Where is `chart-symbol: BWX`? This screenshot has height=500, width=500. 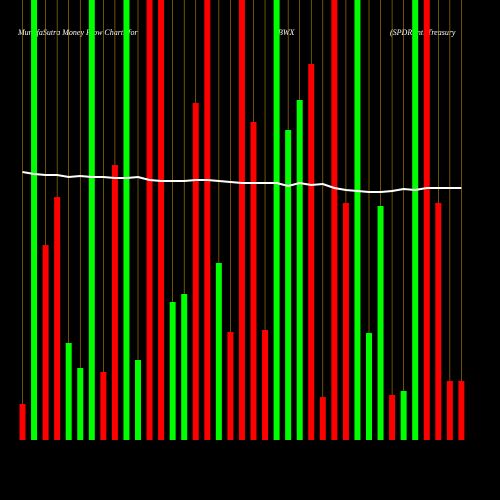
chart-symbol: BWX is located at coordinates (287, 32).